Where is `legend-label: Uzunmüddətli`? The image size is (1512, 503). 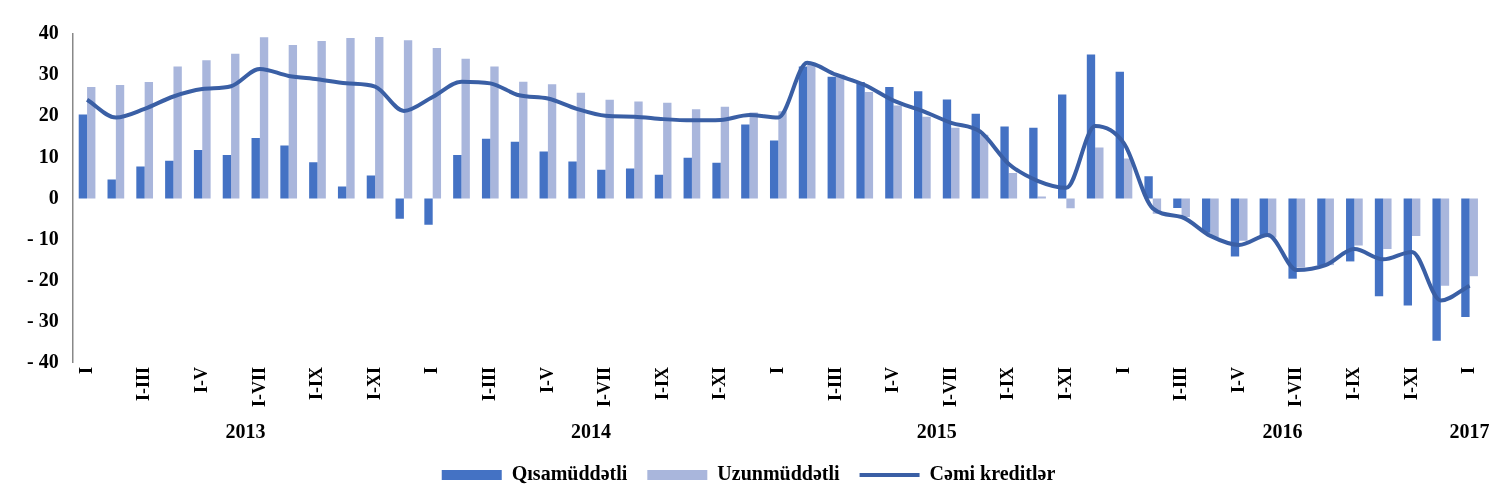 legend-label: Uzunmüddətli is located at coordinates (778, 473).